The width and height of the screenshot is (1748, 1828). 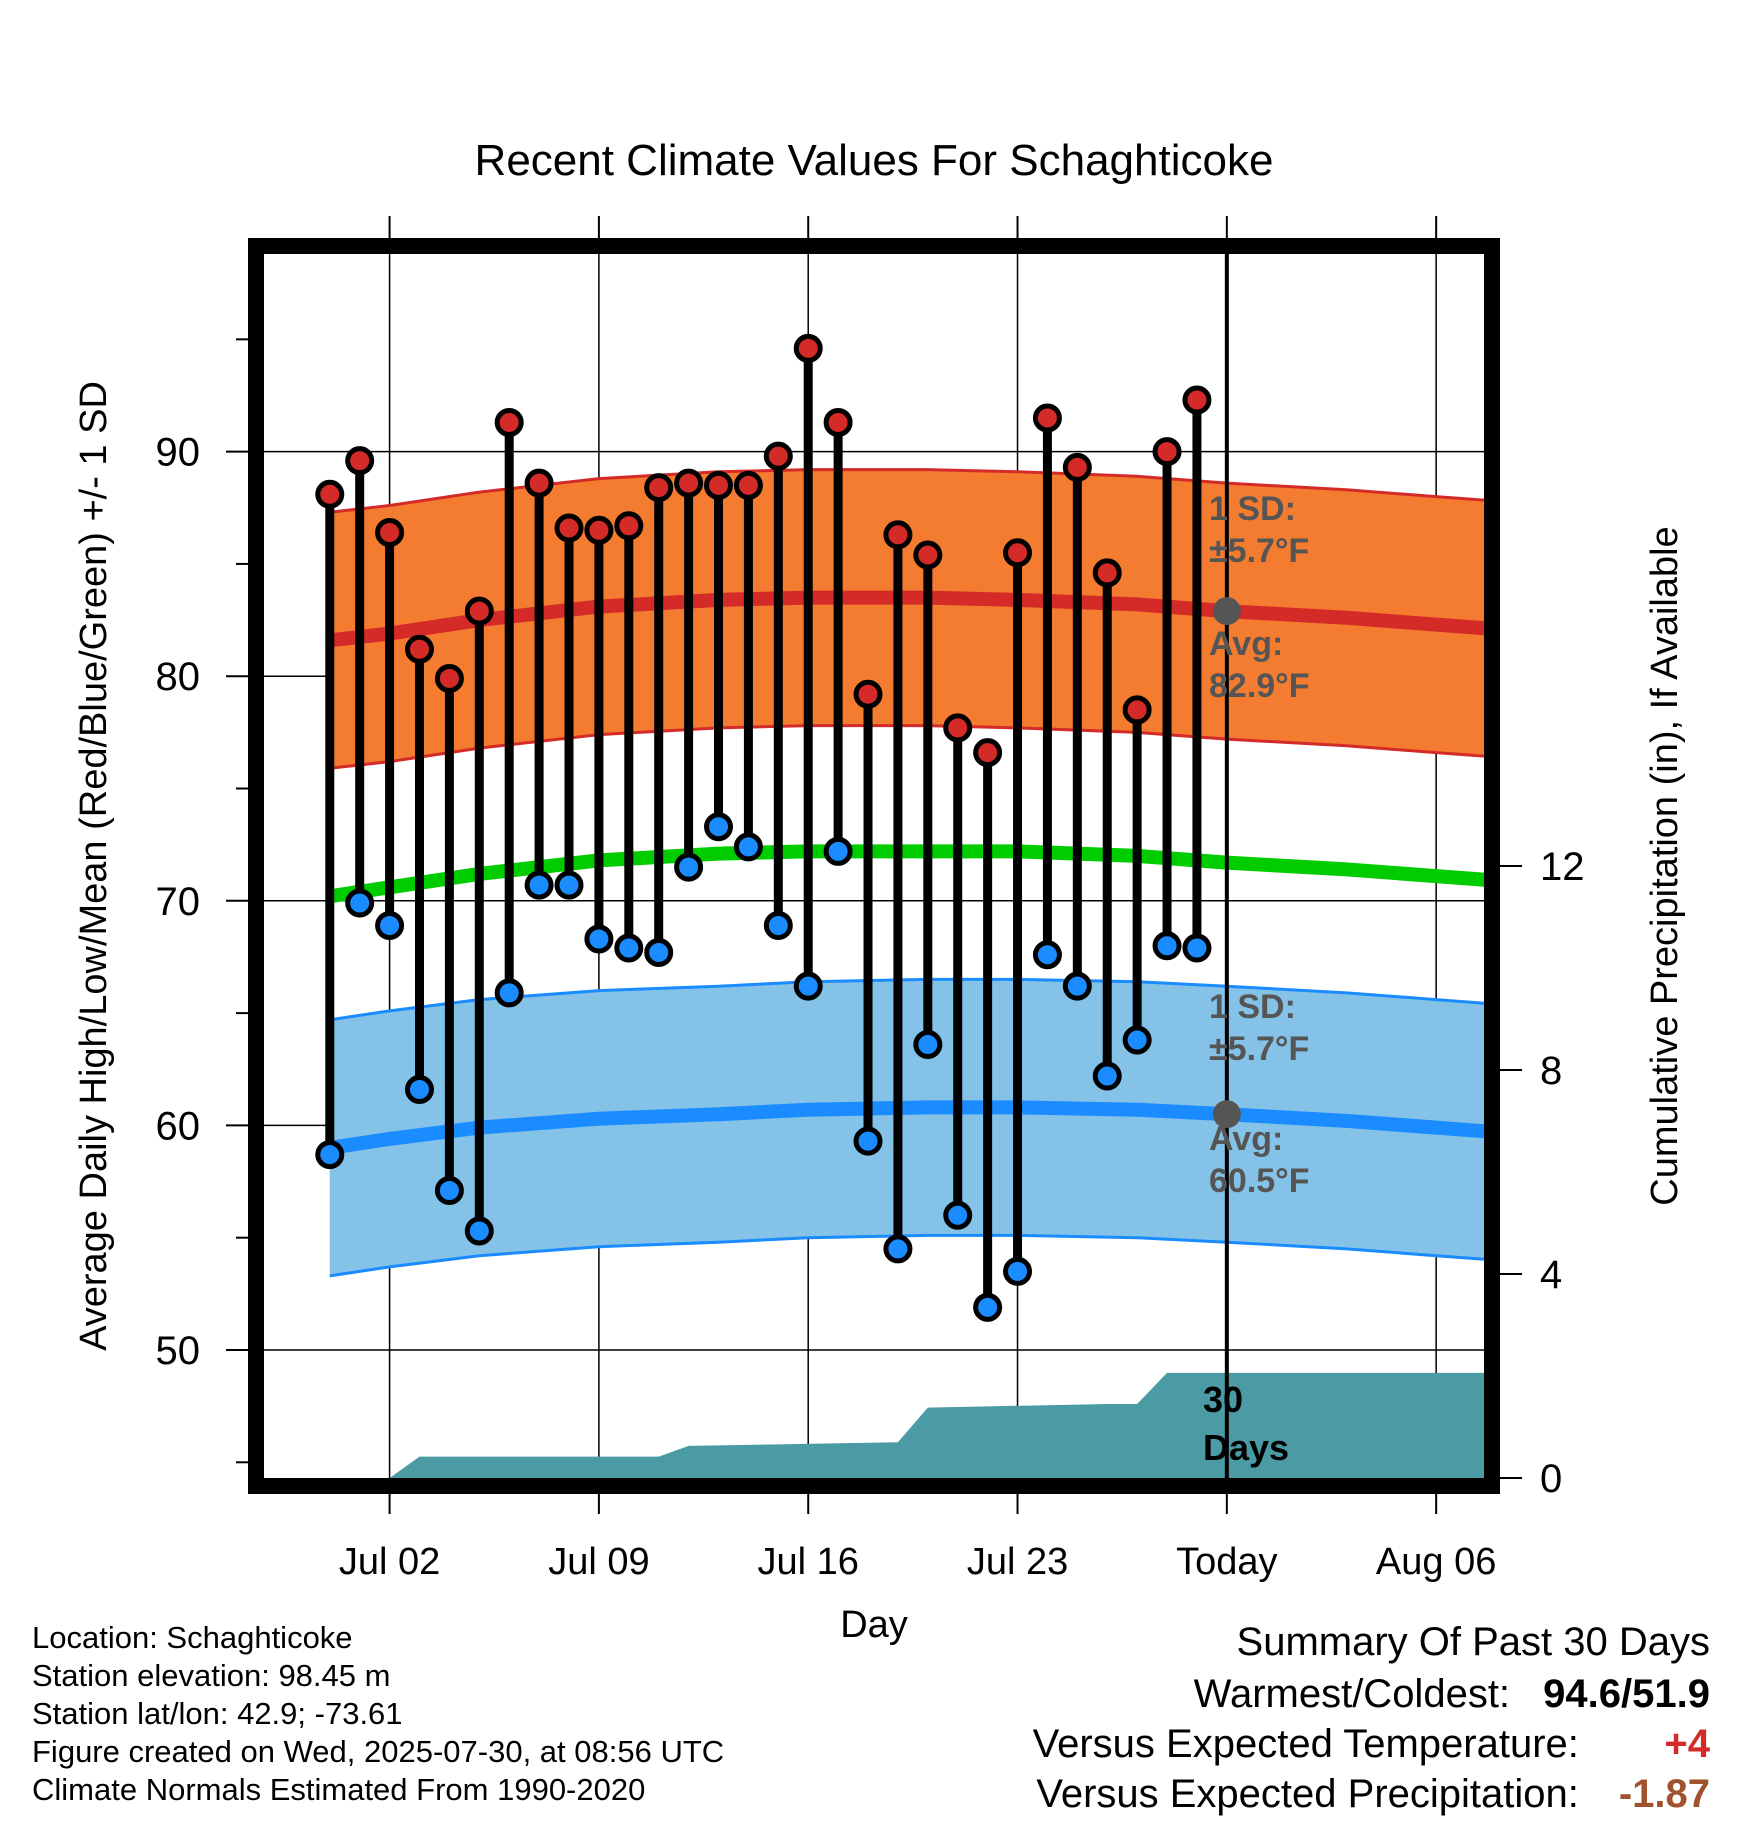 What do you see at coordinates (178, 902) in the screenshot?
I see `y-tick-label: 70` at bounding box center [178, 902].